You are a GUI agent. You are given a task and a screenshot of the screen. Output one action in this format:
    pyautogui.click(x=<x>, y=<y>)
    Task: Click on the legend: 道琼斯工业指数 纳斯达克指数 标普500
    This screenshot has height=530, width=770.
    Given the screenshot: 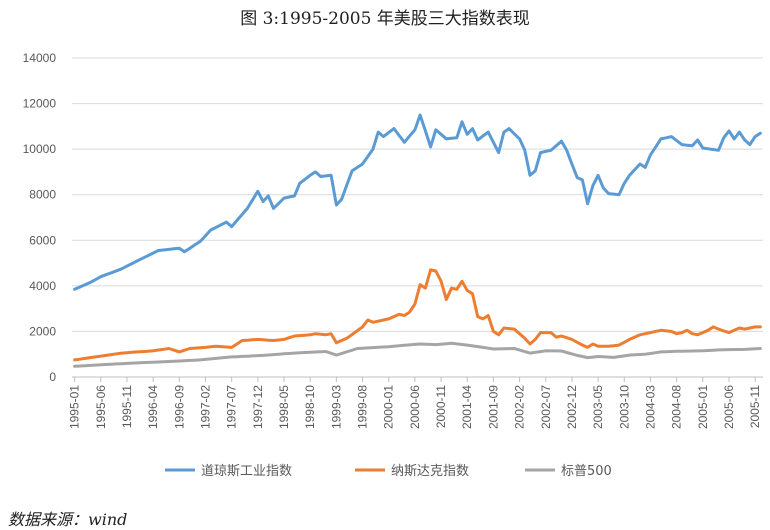 What is the action you would take?
    pyautogui.click(x=388, y=471)
    